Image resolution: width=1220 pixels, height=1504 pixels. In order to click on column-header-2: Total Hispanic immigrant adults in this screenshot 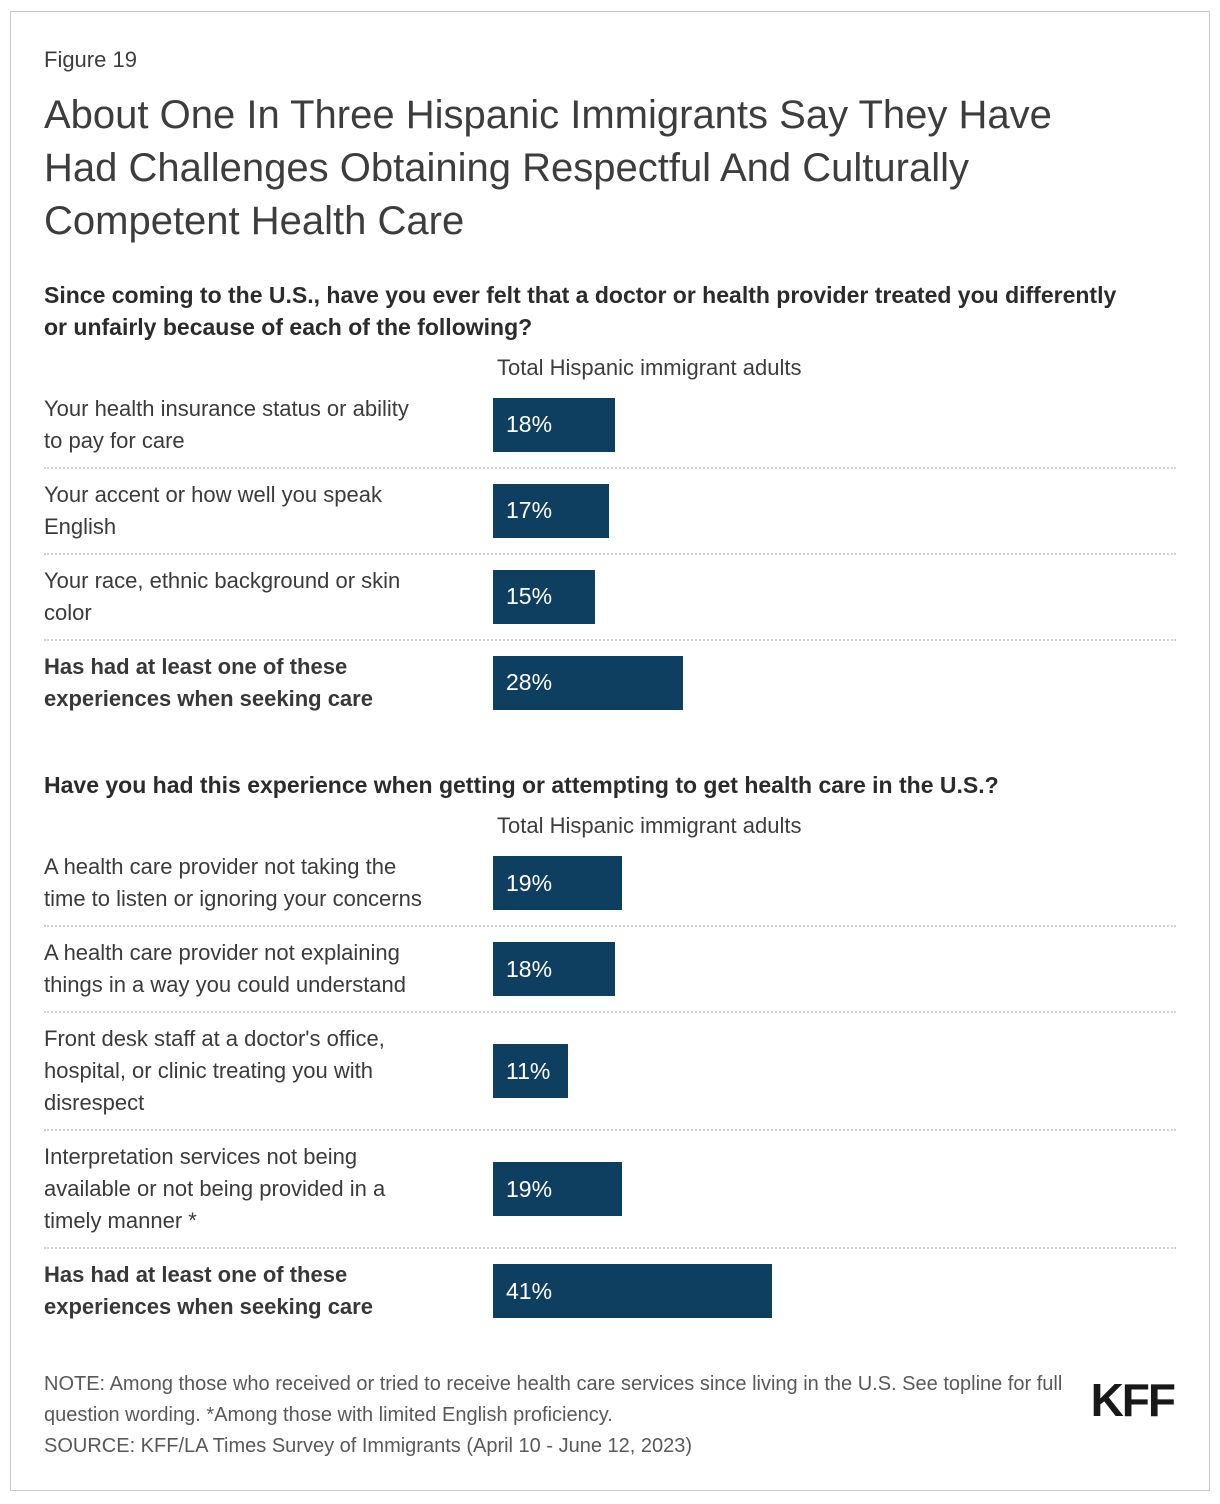, I will do `click(649, 826)`.